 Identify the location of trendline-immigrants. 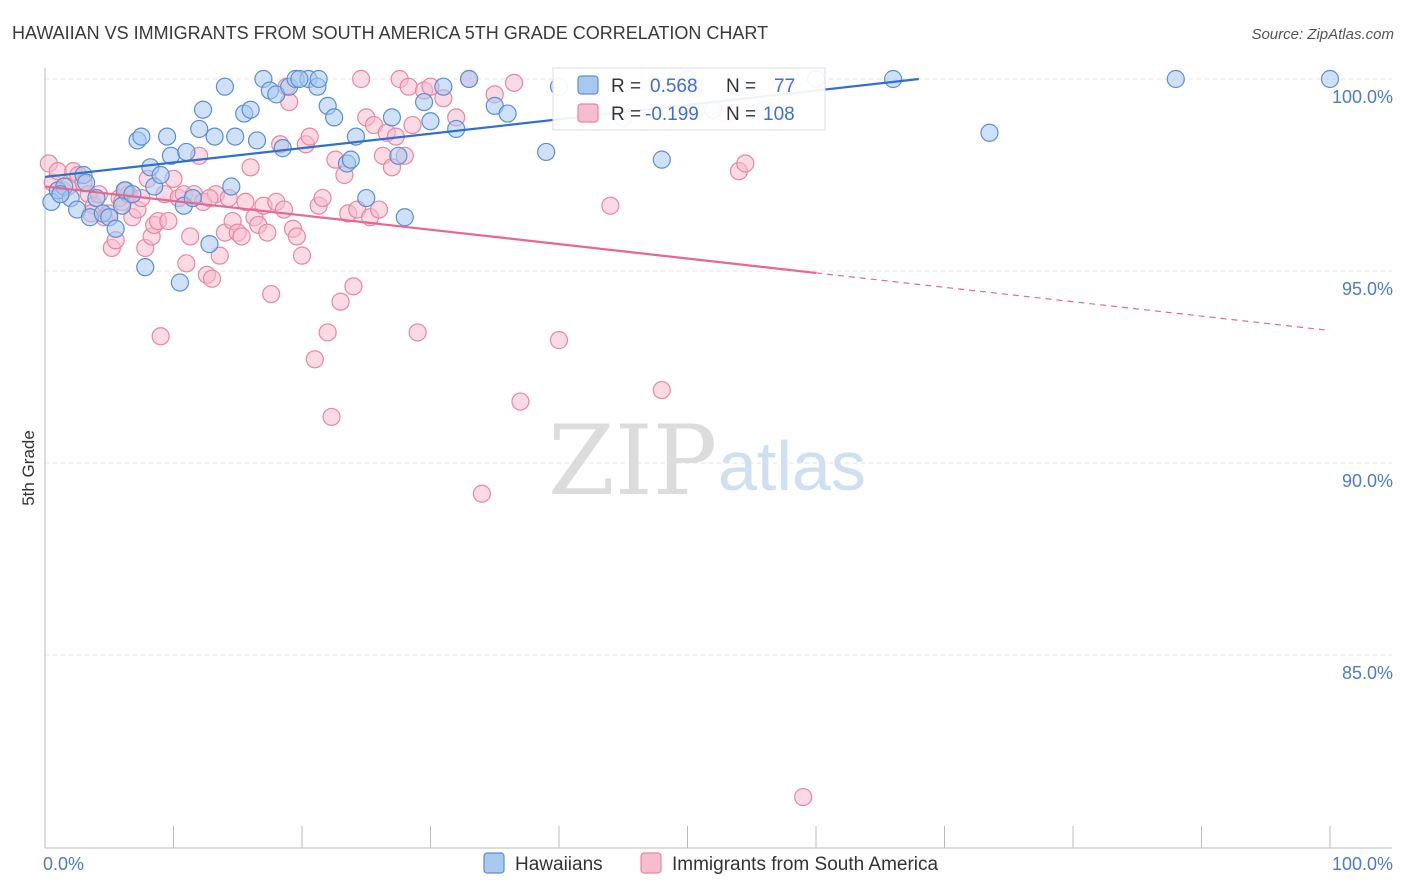
(430, 230).